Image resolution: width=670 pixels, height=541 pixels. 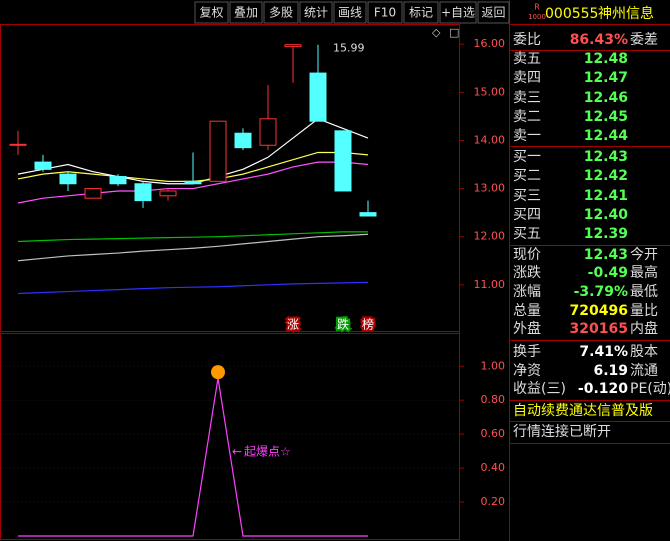 I want to click on toolbar-button-label: 叠加, so click(x=246, y=13).